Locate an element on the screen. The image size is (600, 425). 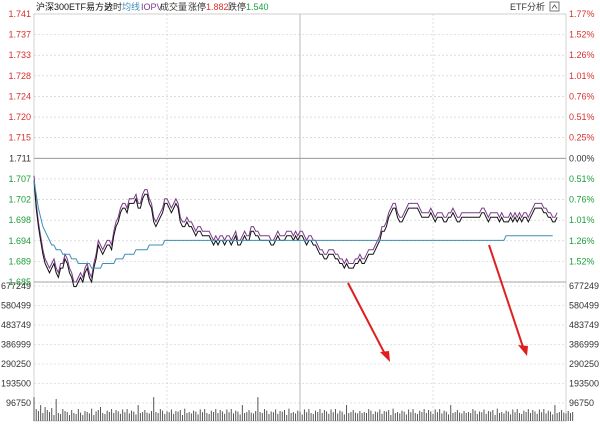
price-tick-label: 1.741 is located at coordinates (19, 14).